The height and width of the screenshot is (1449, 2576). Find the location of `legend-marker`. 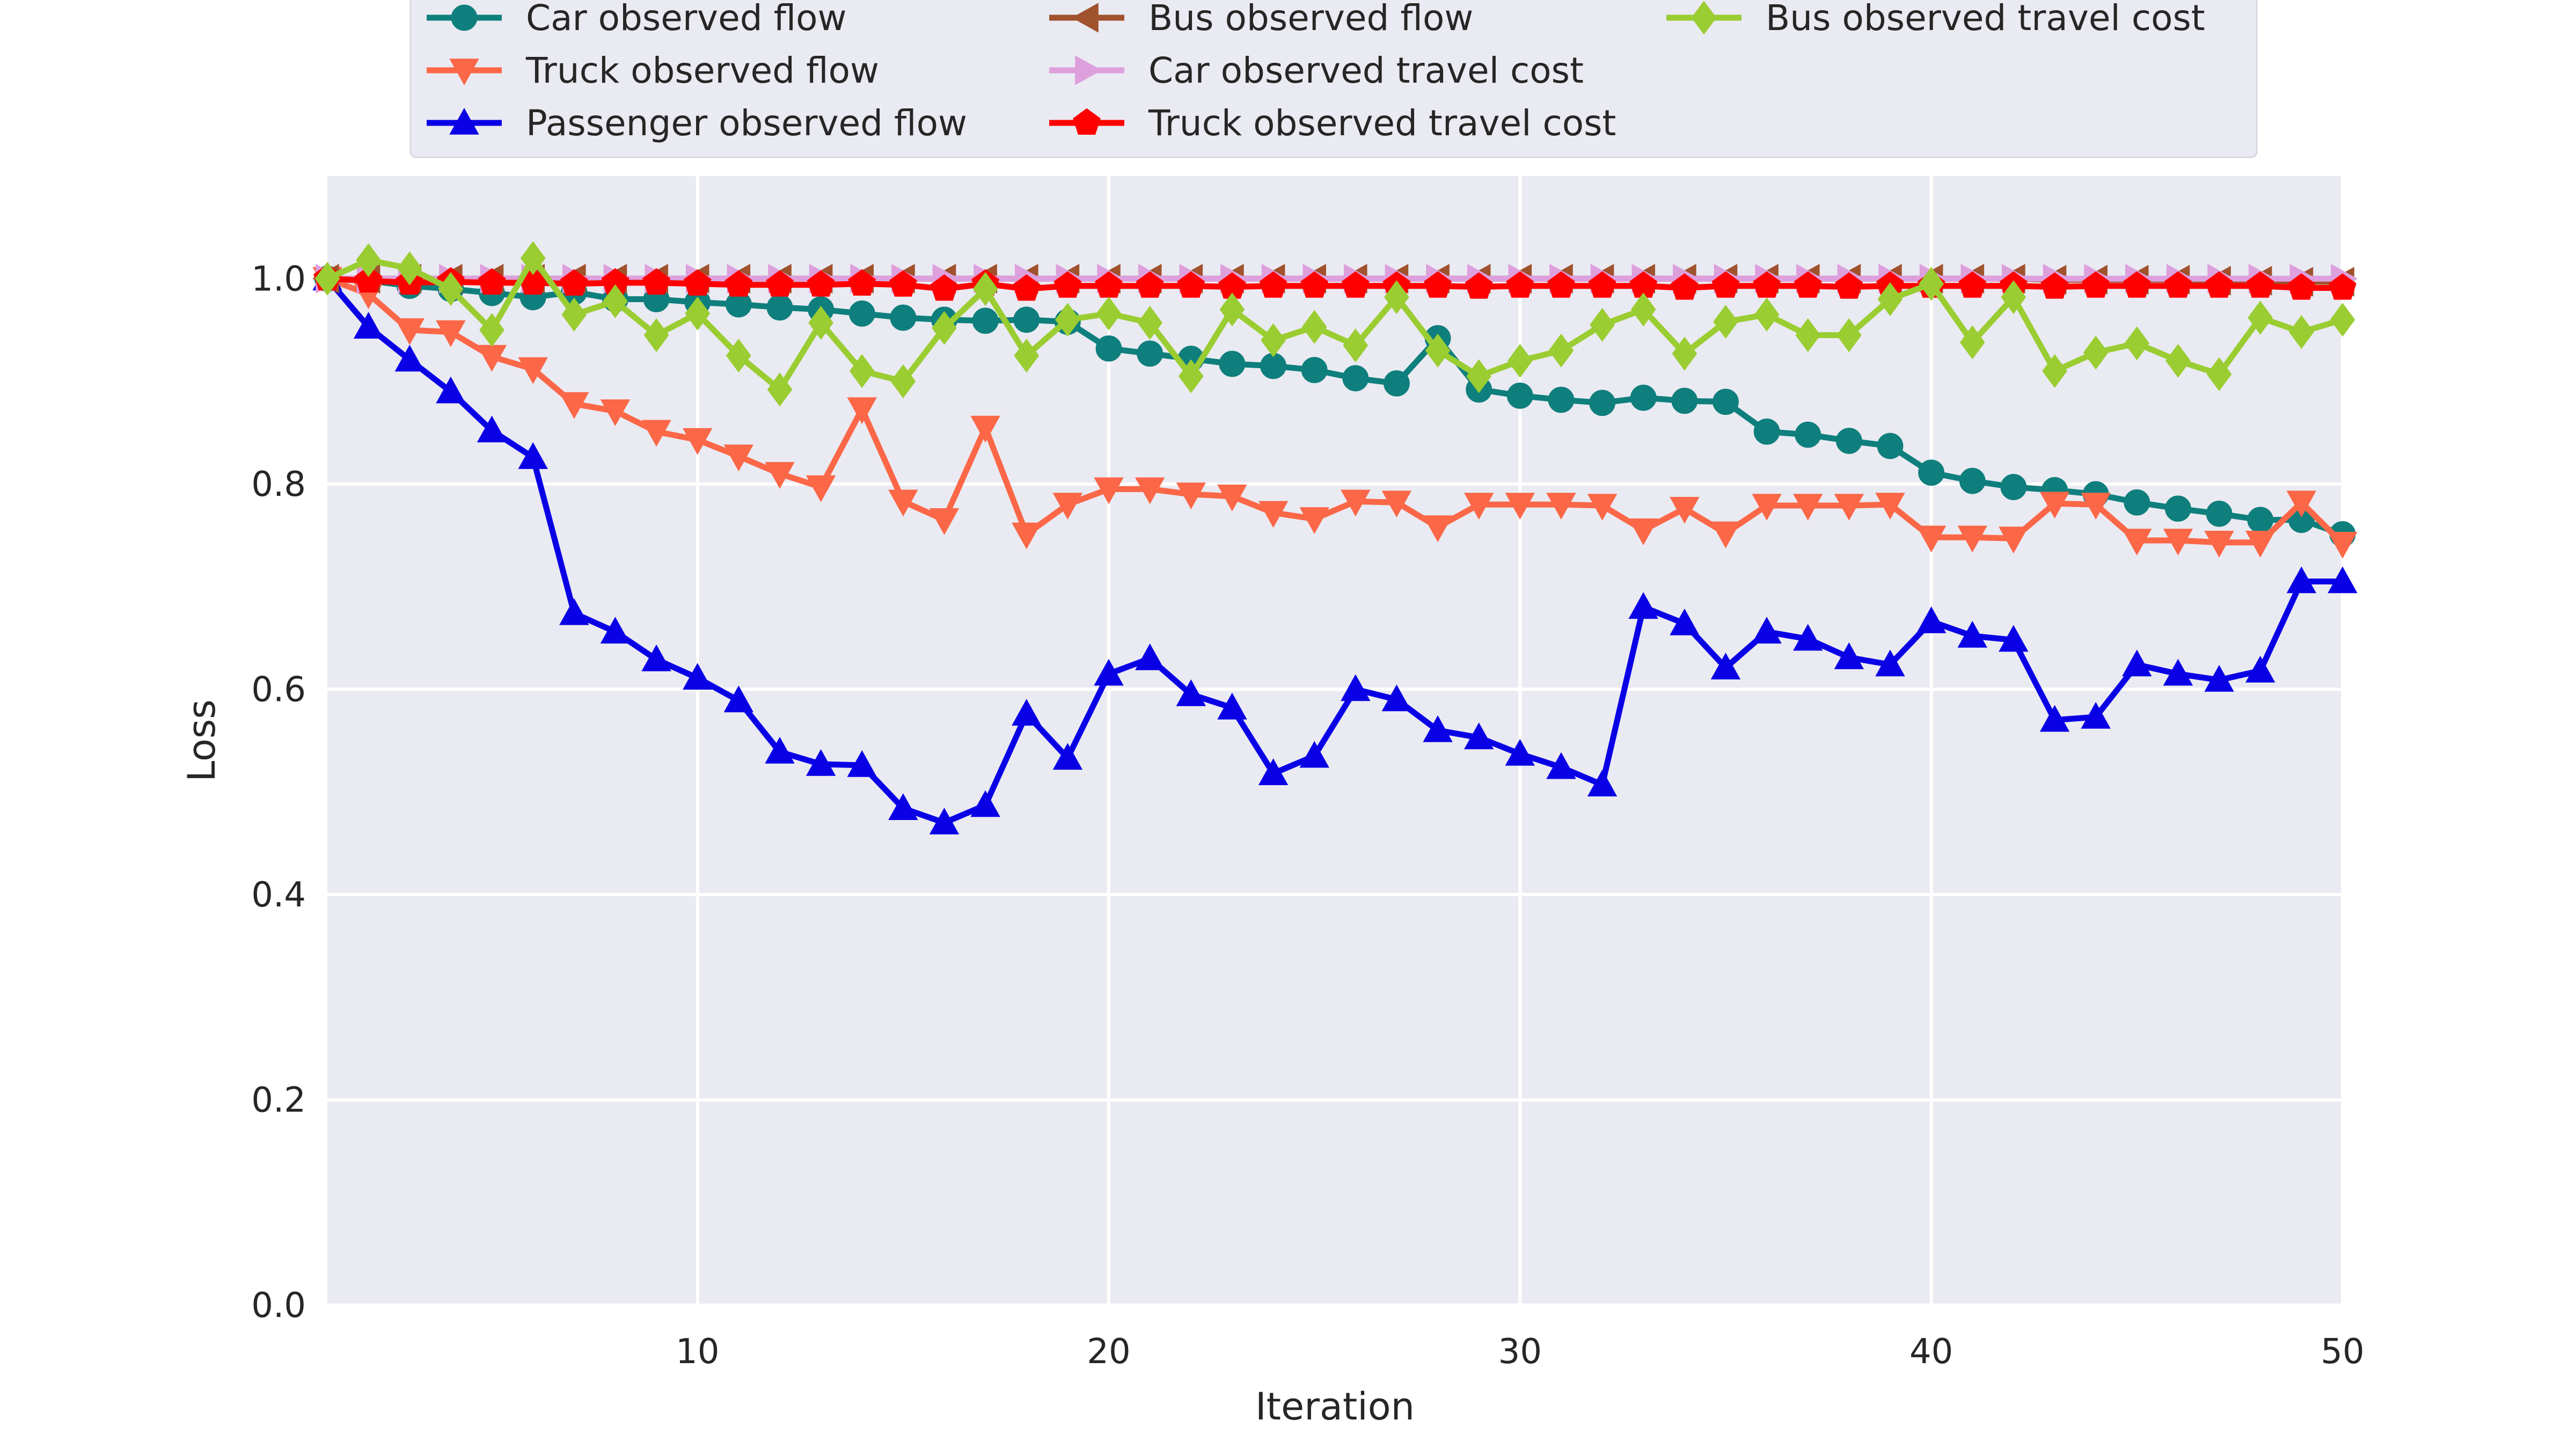

legend-marker is located at coordinates (1085, 18).